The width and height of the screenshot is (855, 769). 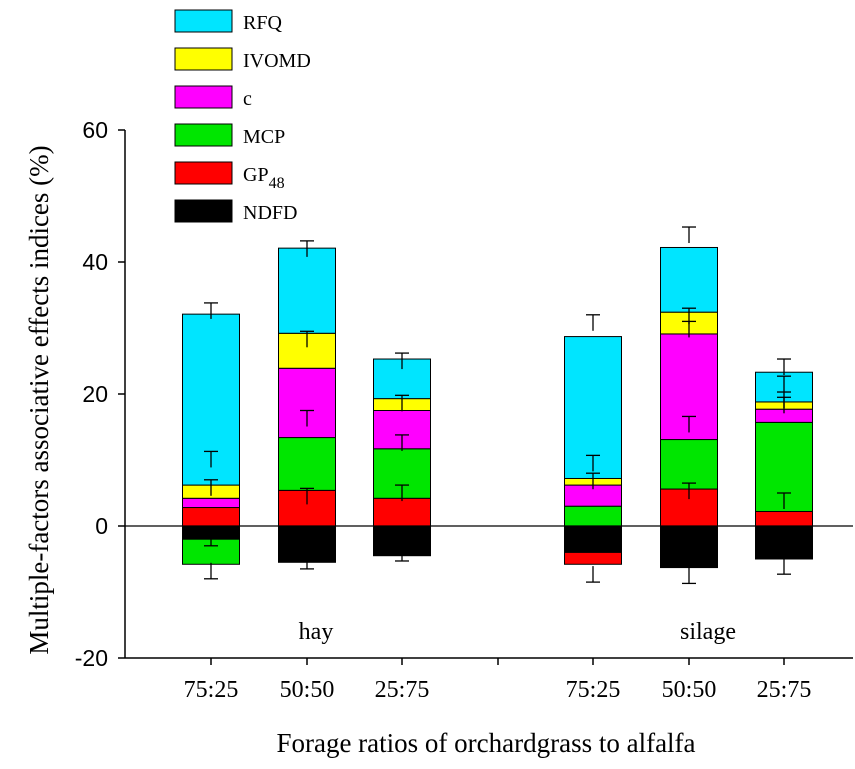 I want to click on group-label-silage: silage, so click(x=708, y=632).